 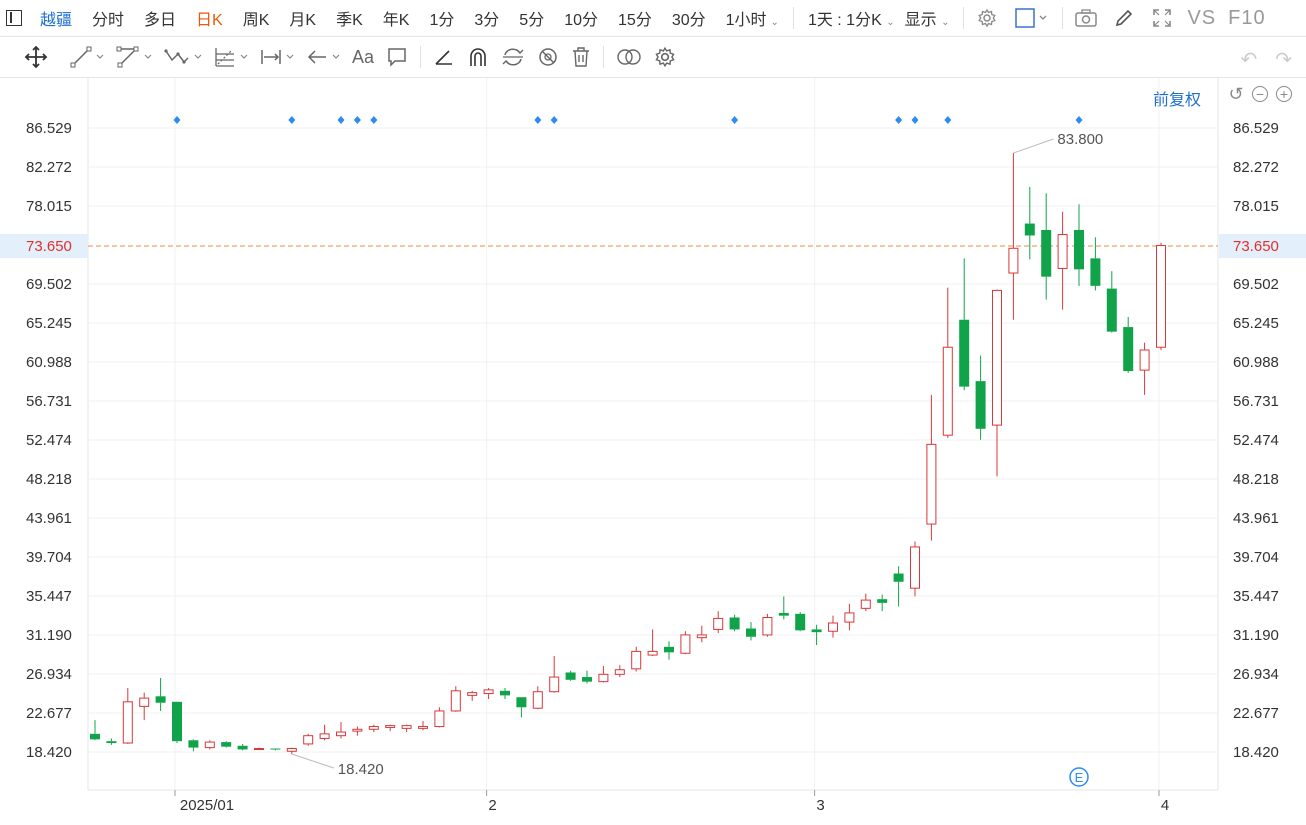 I want to click on event-badge, so click(x=1079, y=777).